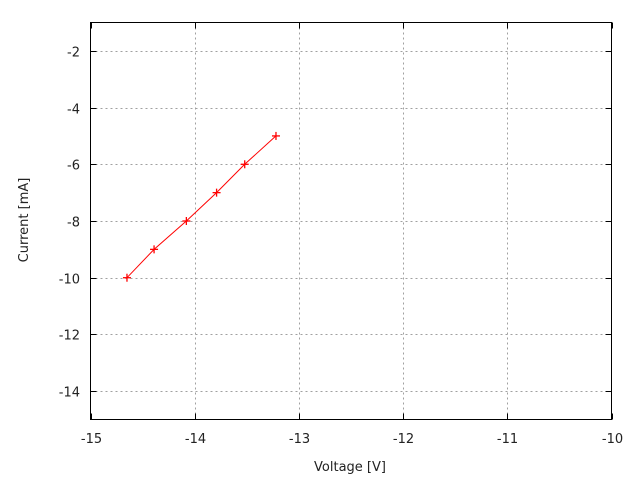  Describe the element at coordinates (403, 439) in the screenshot. I see `x-tick-label: -12` at that location.